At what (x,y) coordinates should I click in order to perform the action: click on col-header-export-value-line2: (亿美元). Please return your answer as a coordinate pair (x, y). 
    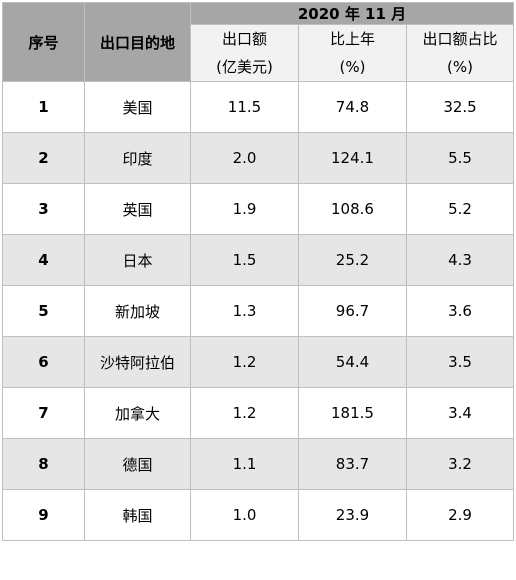
    Looking at the image, I should click on (244, 67).